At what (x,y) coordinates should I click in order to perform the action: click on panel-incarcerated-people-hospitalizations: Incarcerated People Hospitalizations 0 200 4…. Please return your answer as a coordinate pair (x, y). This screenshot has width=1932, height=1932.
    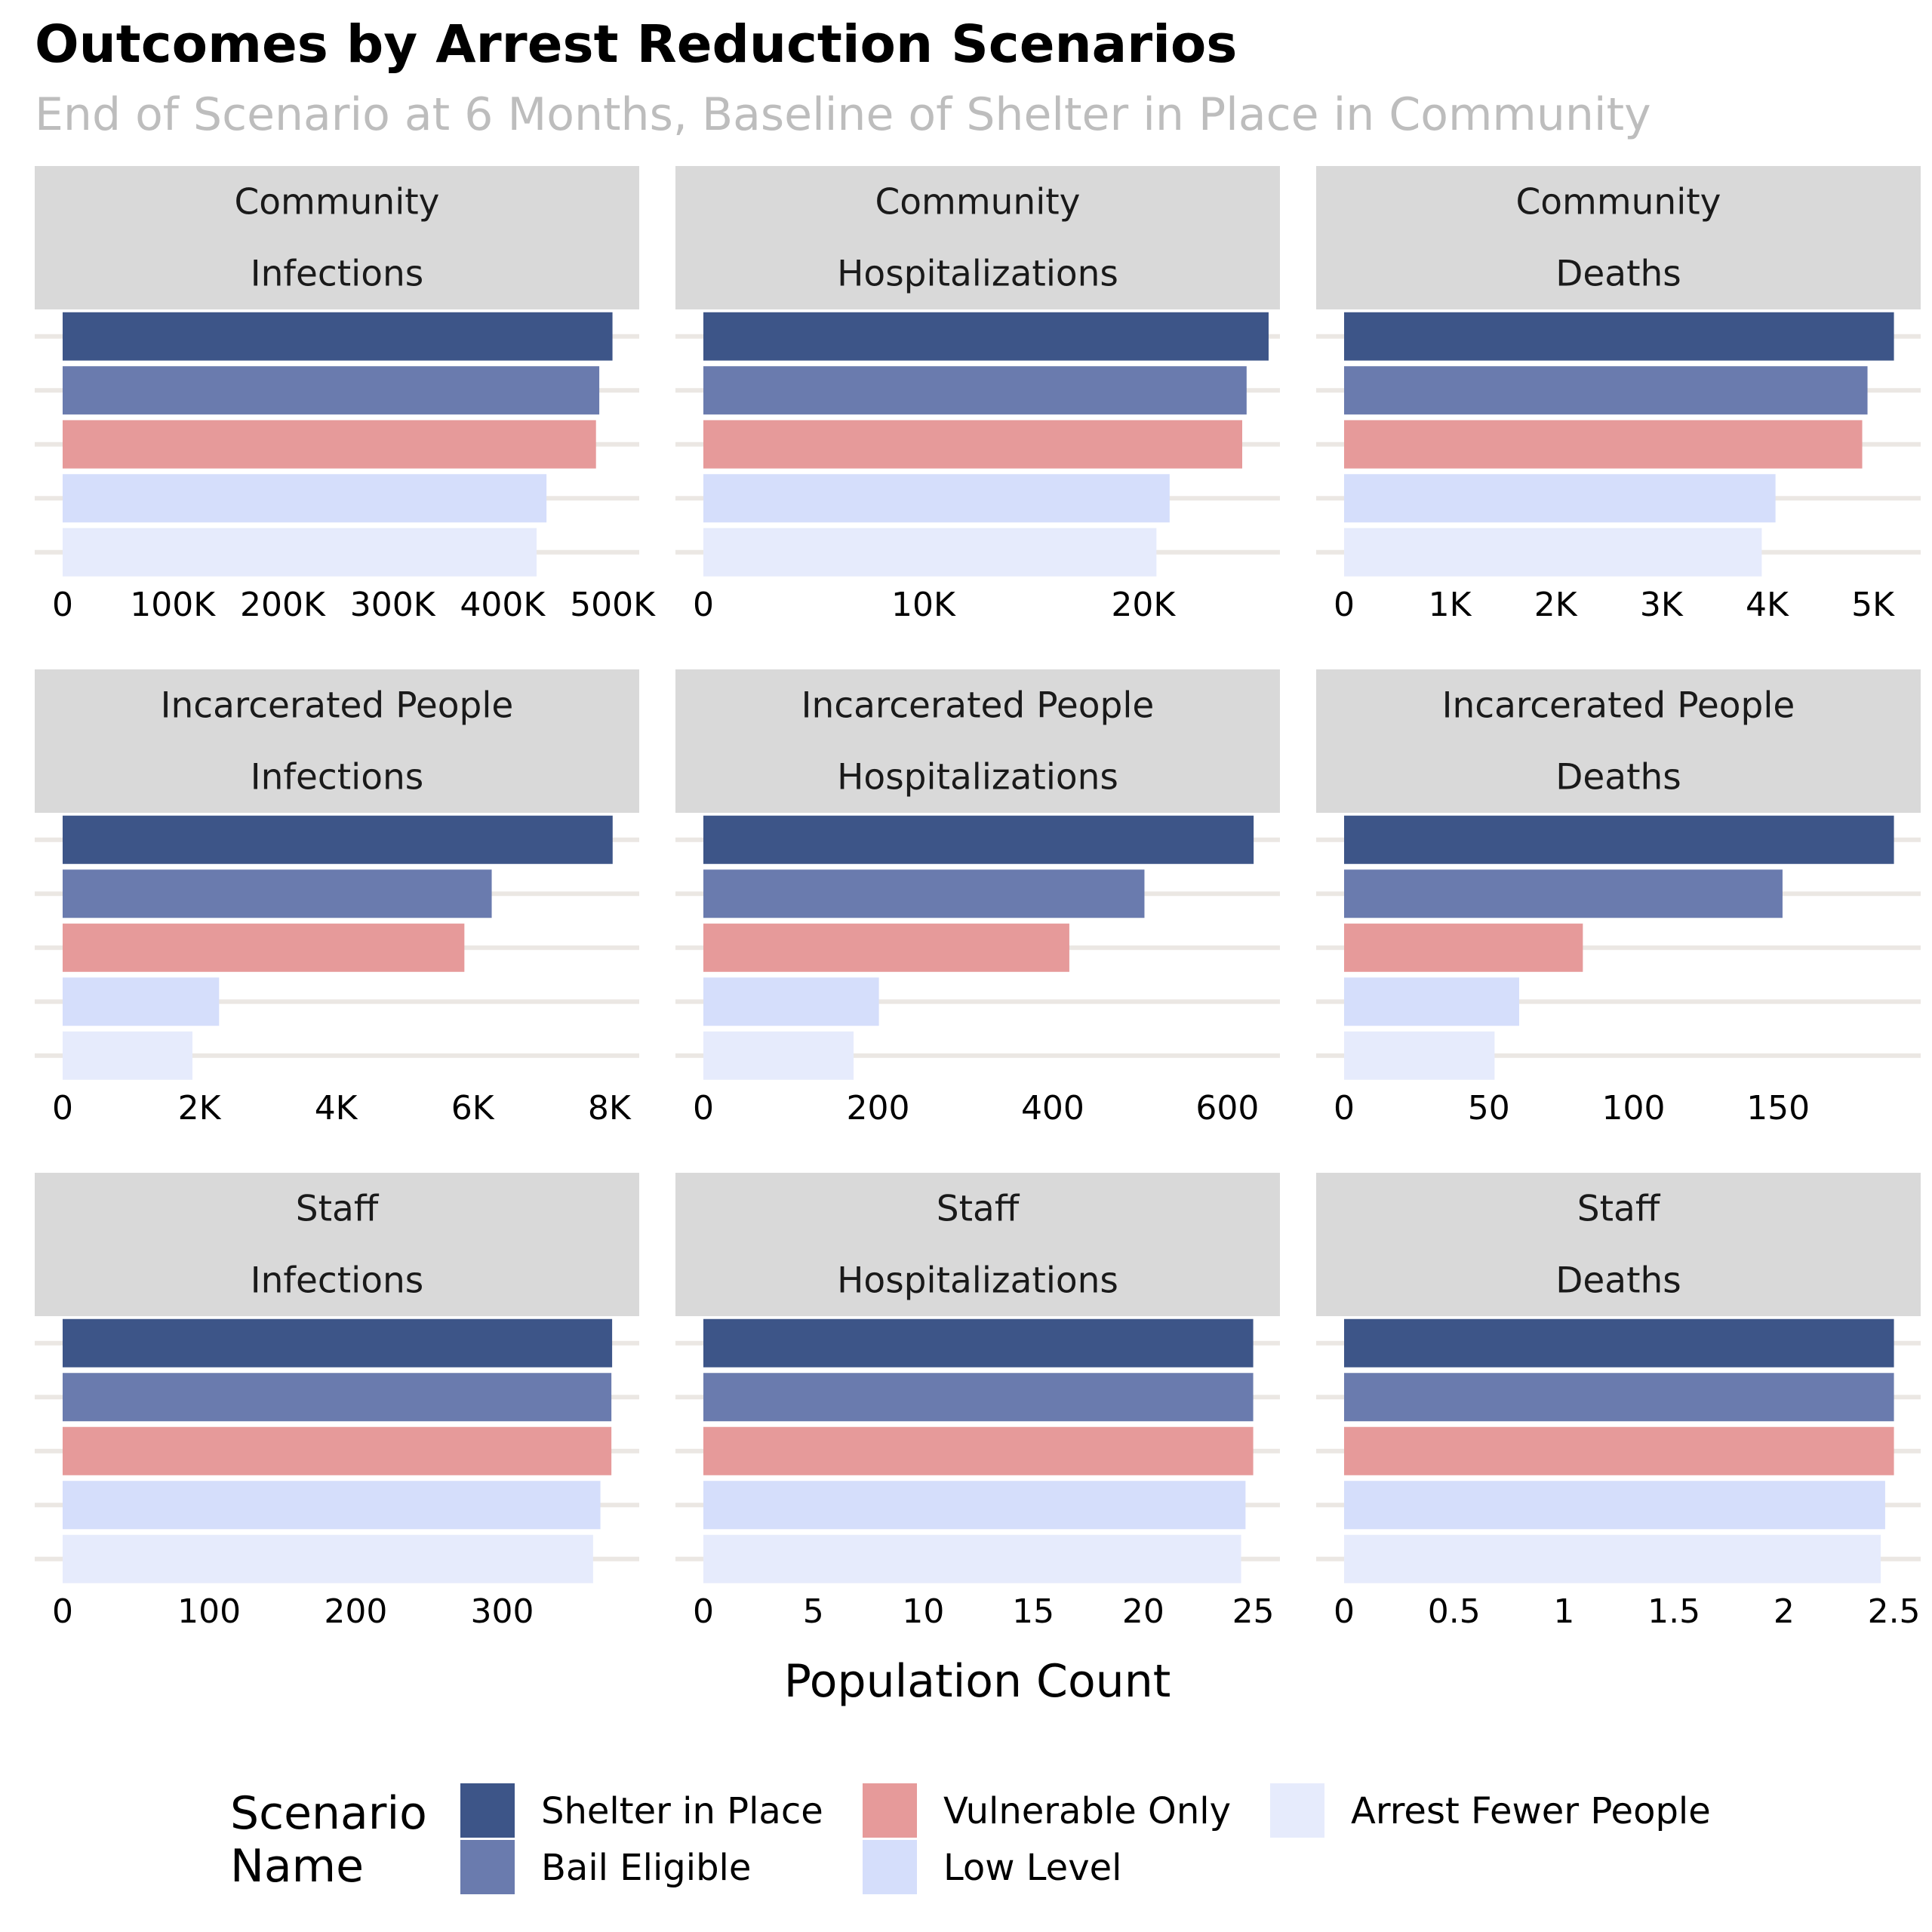
    Looking at the image, I should click on (977, 898).